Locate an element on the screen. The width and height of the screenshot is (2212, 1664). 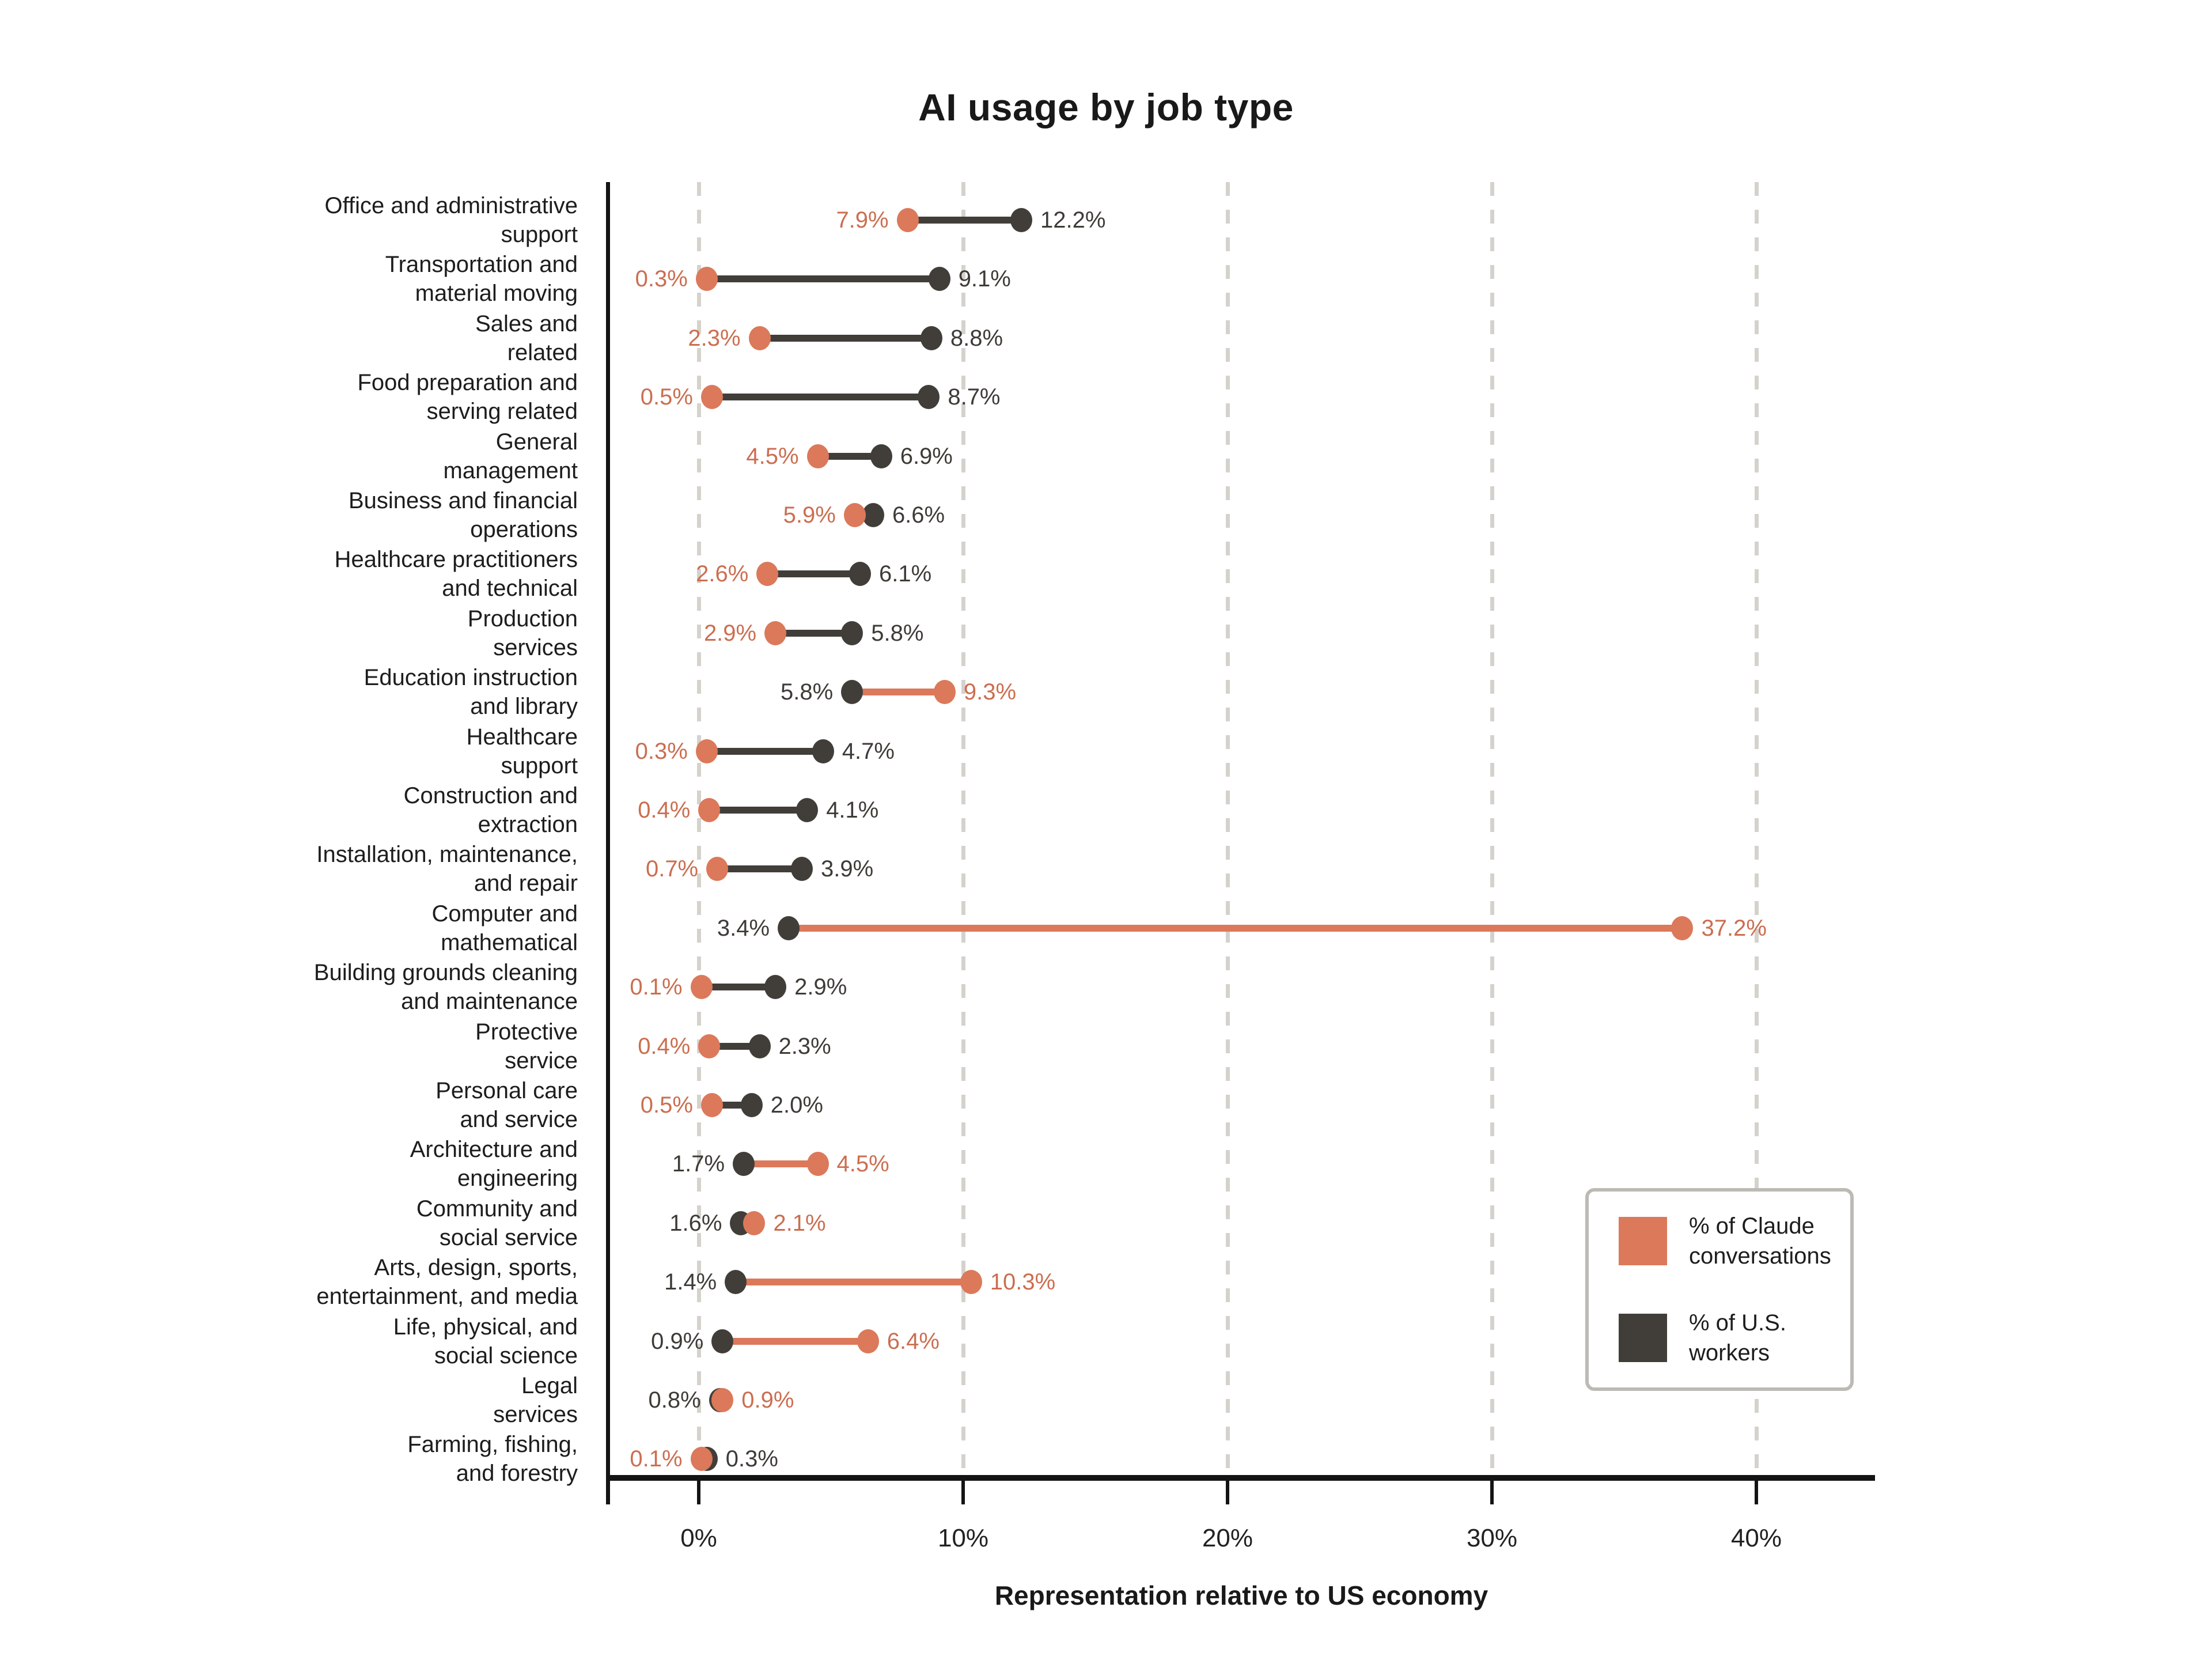
category-label-line: Legal is located at coordinates (549, 1386).